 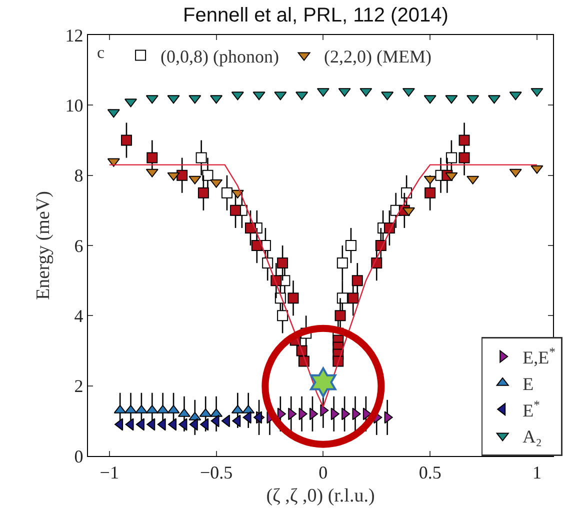 I want to click on legend-label: (2,2,0) (MEM), so click(x=378, y=56).